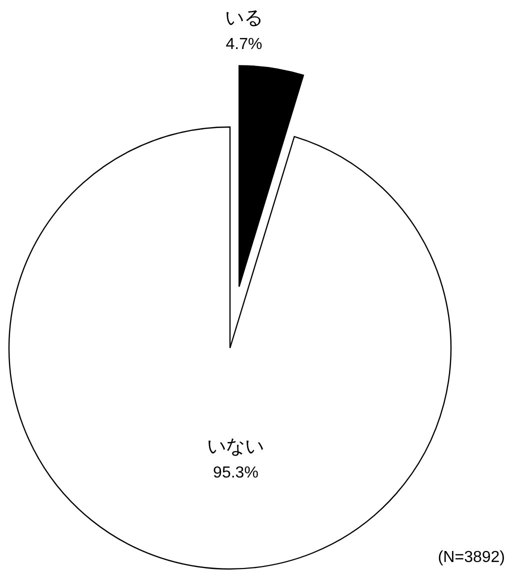 Image resolution: width=511 pixels, height=574 pixels. Describe the element at coordinates (471, 557) in the screenshot. I see `text: (N=3892)` at that location.